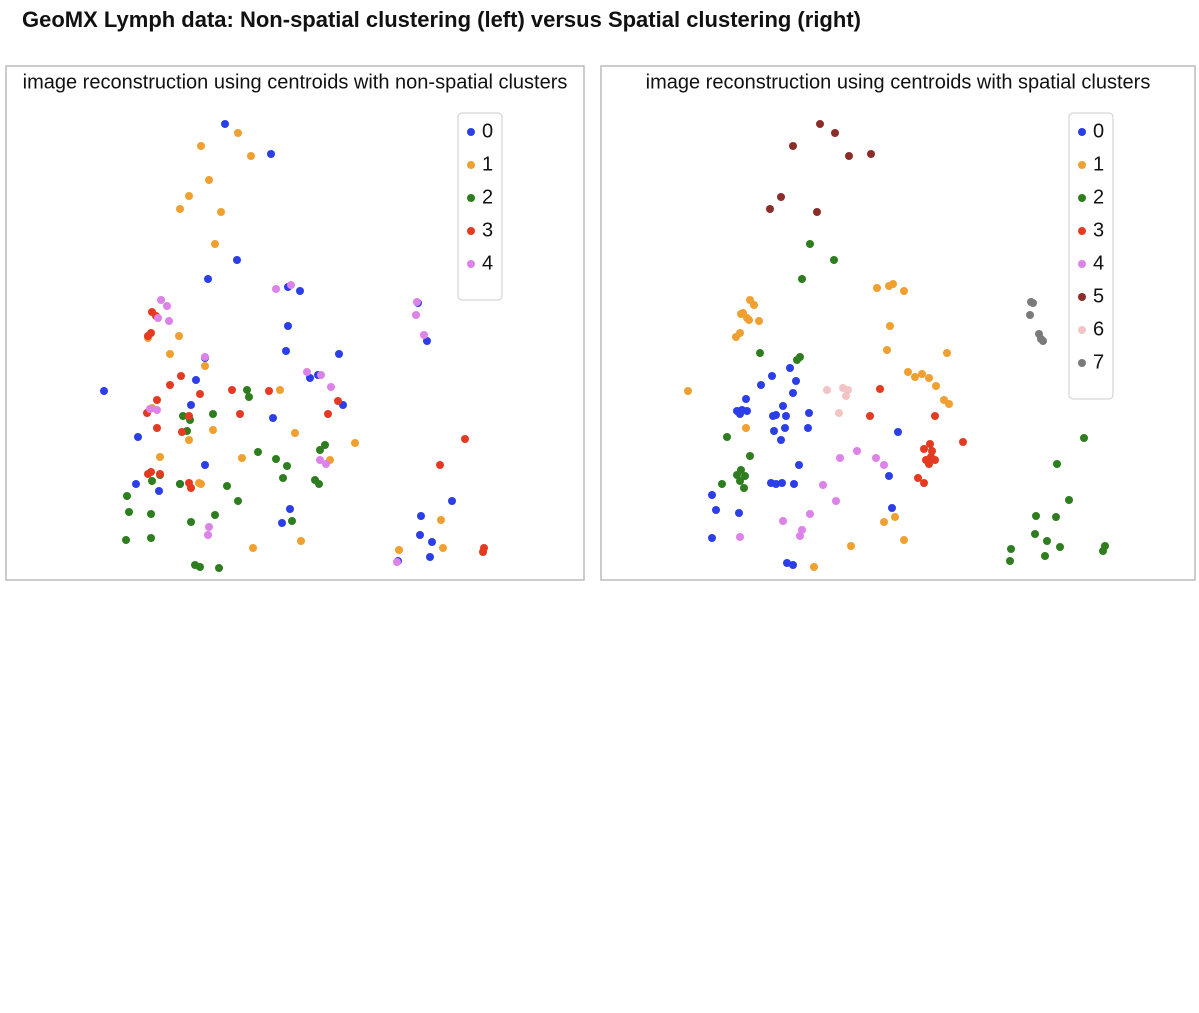  I want to click on legend-label: 6, so click(1098, 329).